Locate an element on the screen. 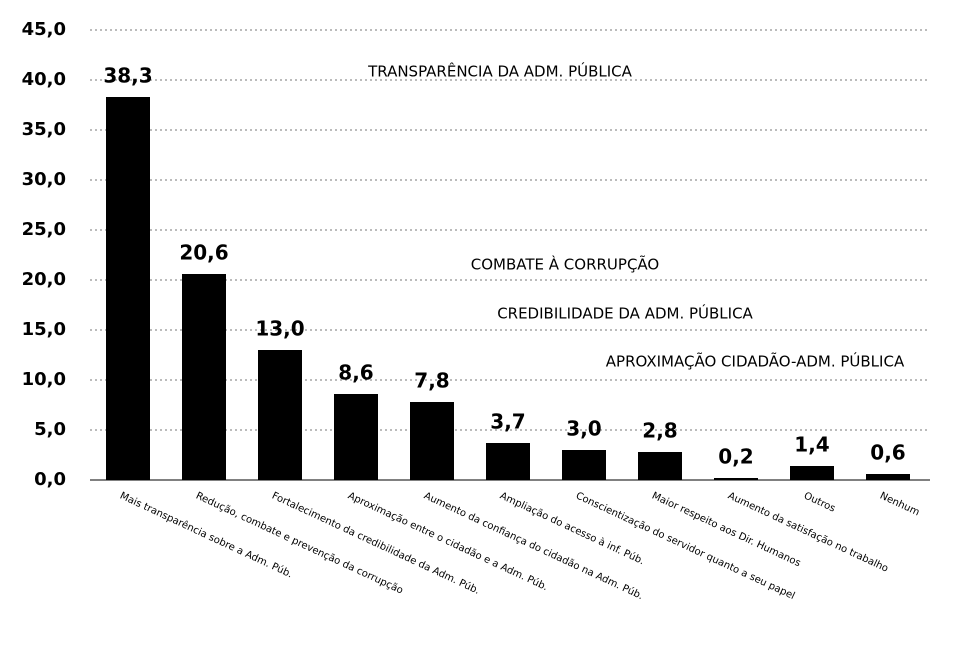  data-label: 2,8 is located at coordinates (659, 431).